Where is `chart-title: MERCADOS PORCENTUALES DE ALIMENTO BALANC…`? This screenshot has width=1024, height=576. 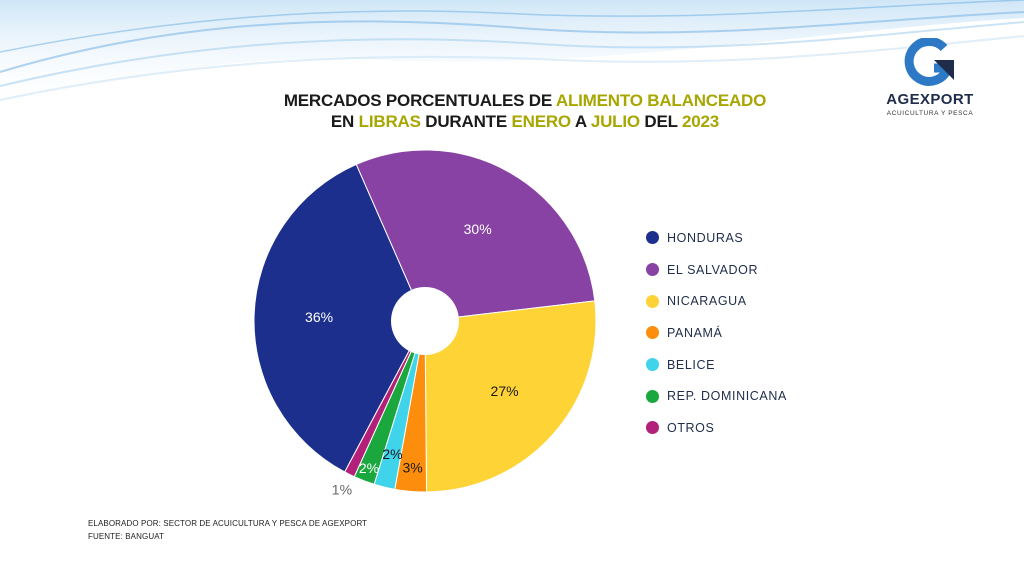
chart-title: MERCADOS PORCENTUALES DE ALIMENTO BALANC… is located at coordinates (525, 111).